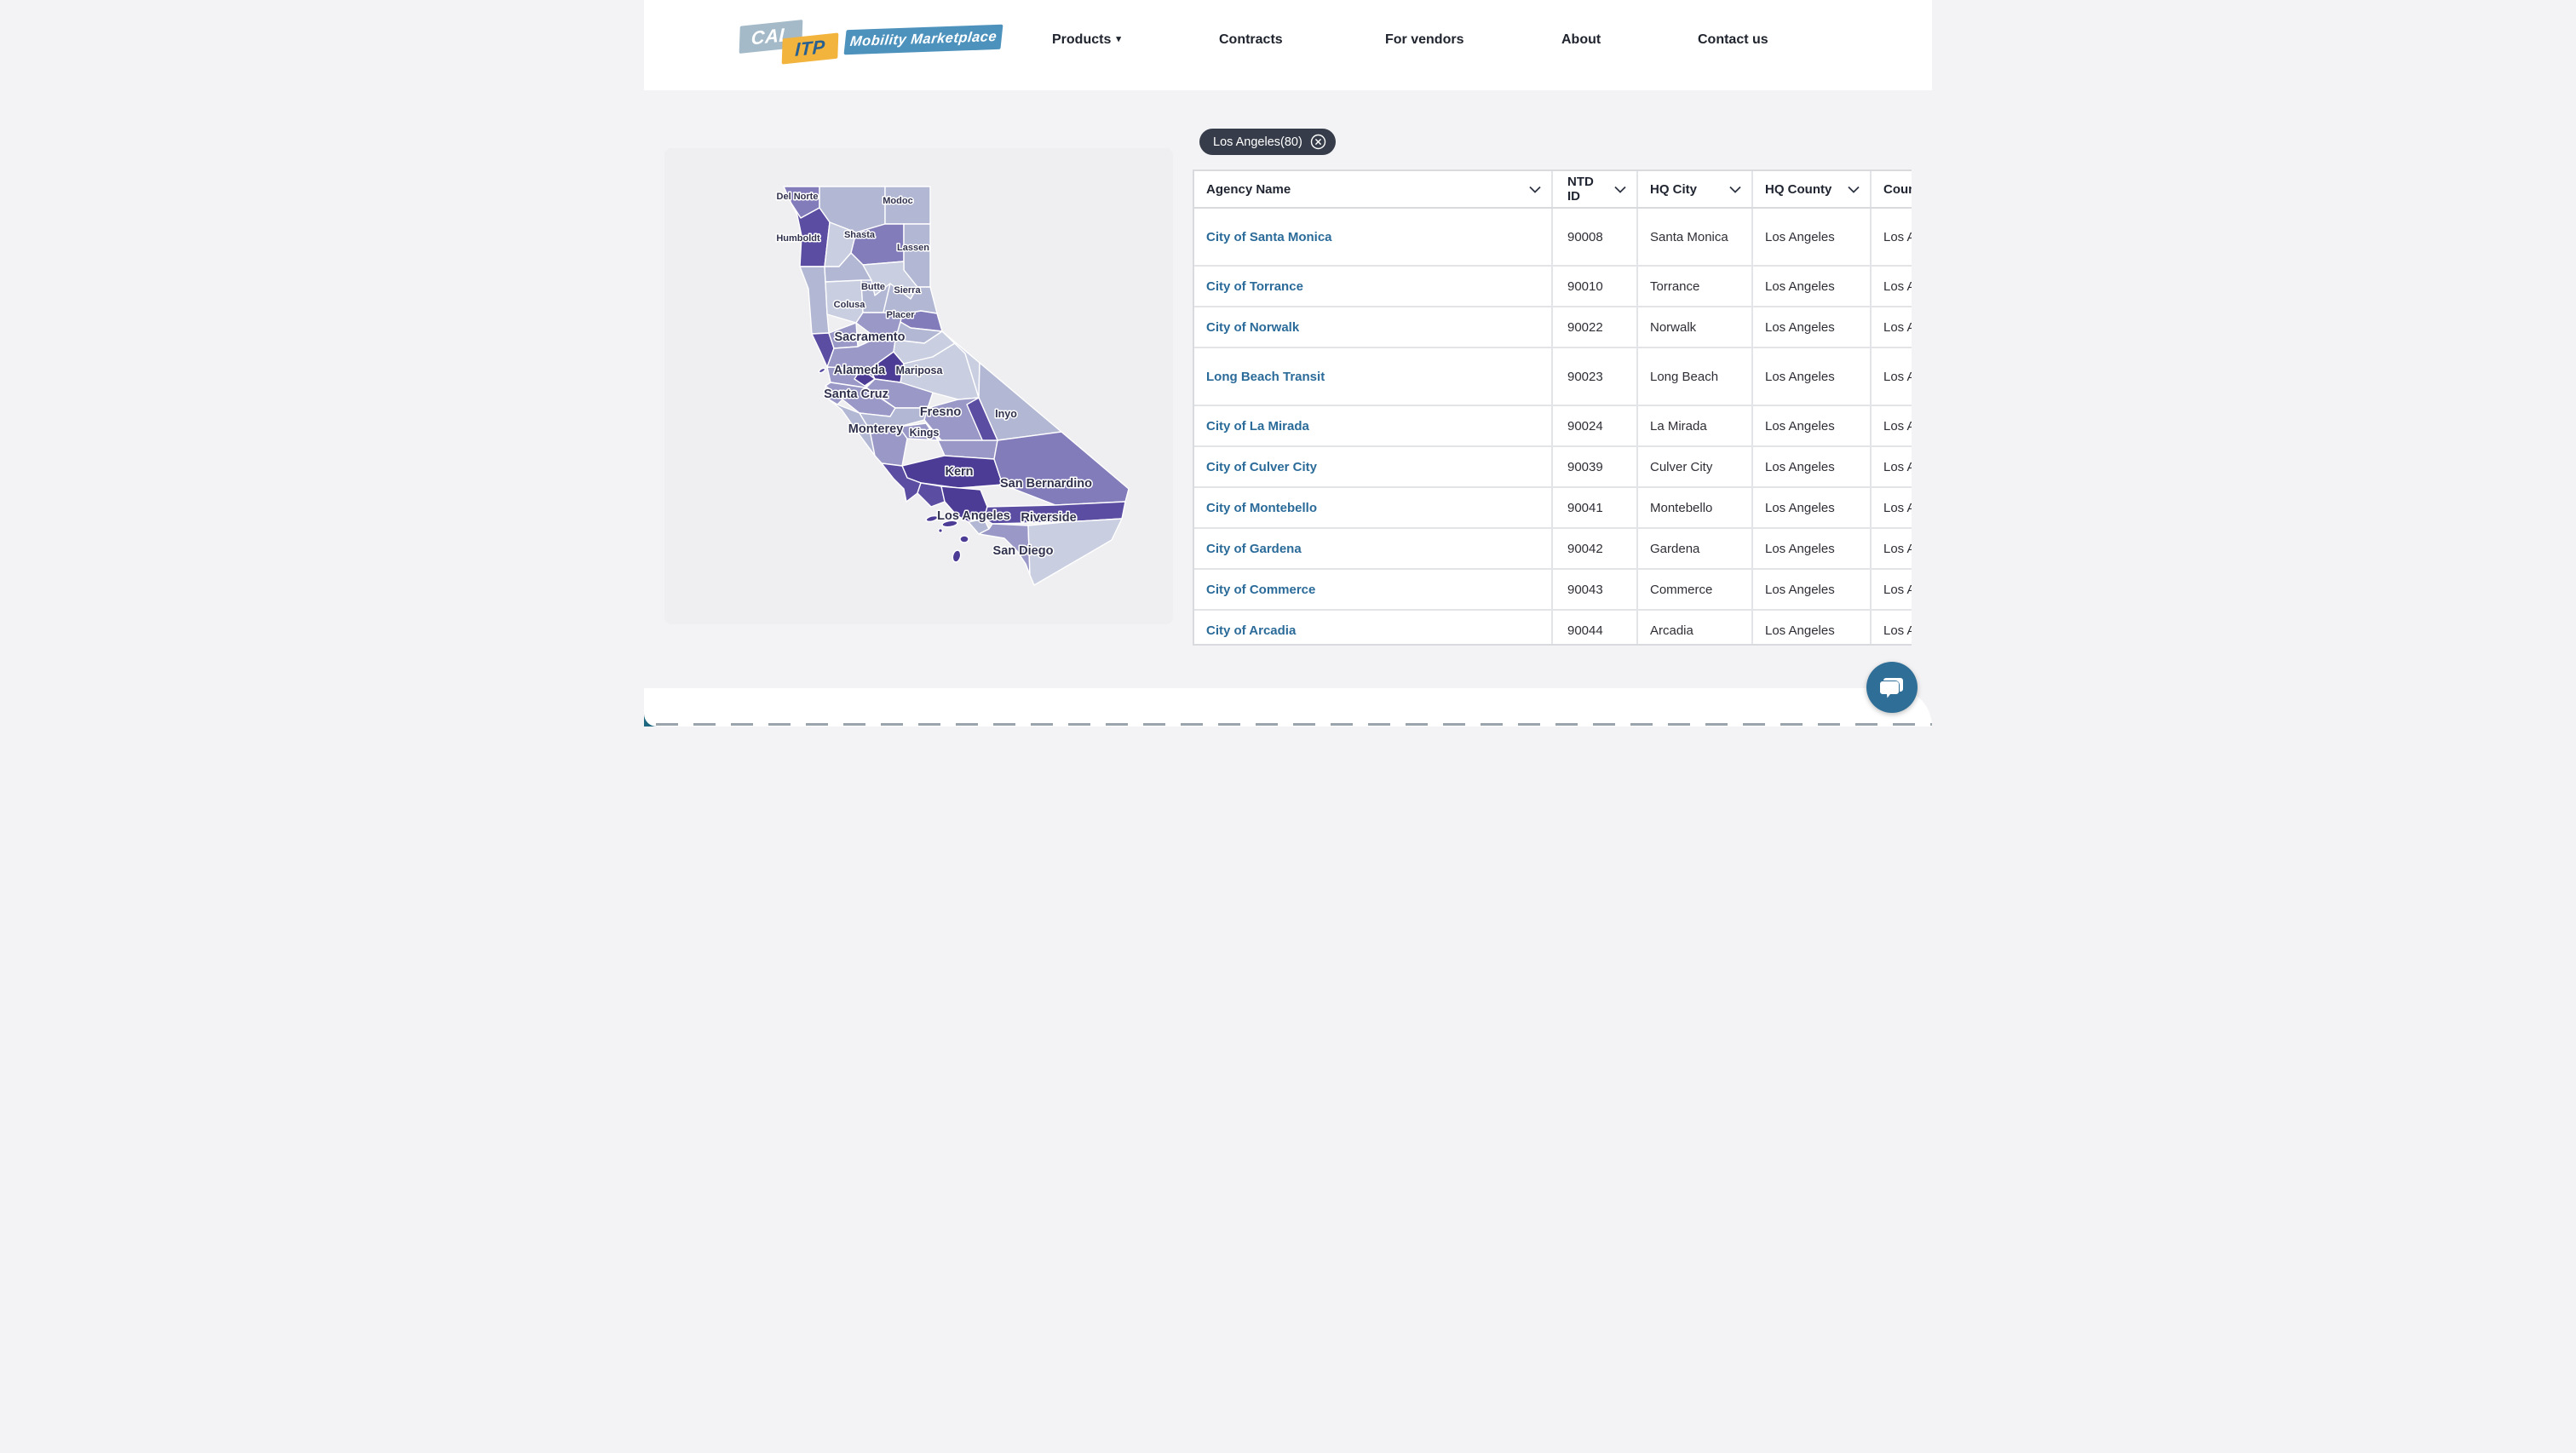 This screenshot has height=1453, width=2576. Describe the element at coordinates (1596, 286) in the screenshot. I see `ntd-id-cell: 90010` at that location.